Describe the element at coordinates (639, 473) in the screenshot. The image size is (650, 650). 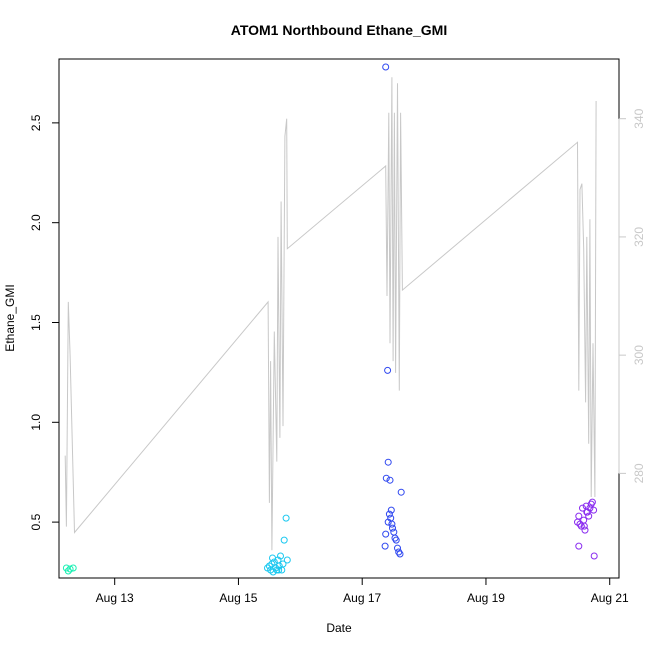
I see `secondary-y-tick-label: 280` at that location.